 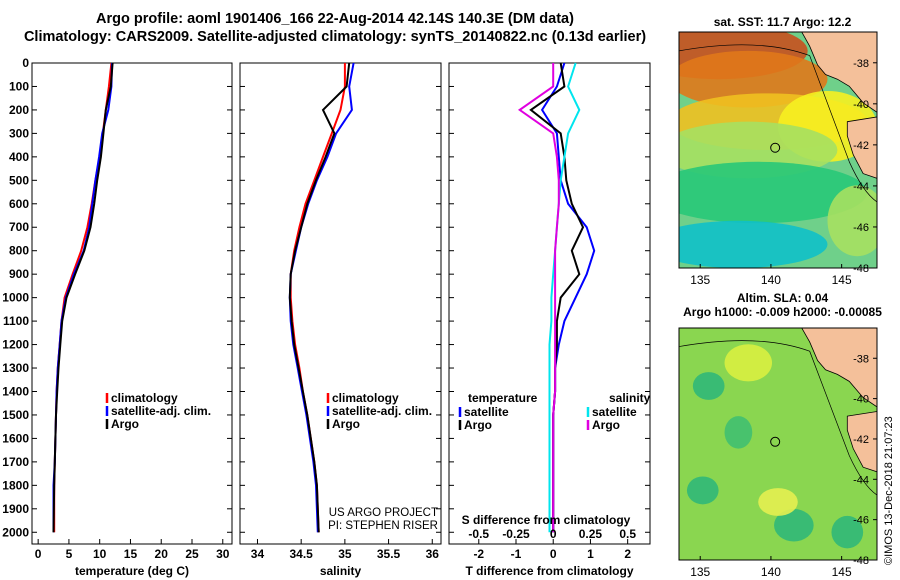 What do you see at coordinates (345, 554) in the screenshot?
I see `x-tick-label: 35` at bounding box center [345, 554].